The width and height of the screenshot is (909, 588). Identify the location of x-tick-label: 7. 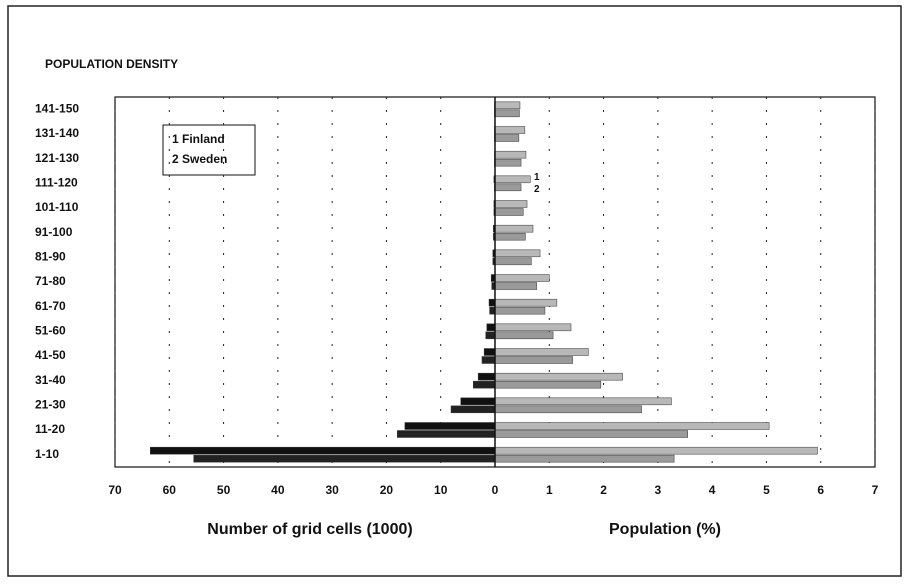
(875, 490).